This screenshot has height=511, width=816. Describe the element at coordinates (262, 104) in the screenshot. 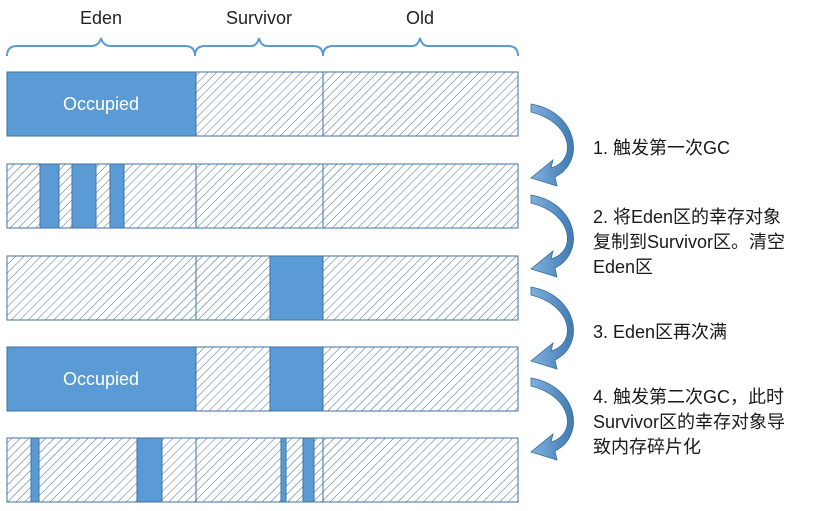

I see `heap-row-1: Occupied` at that location.